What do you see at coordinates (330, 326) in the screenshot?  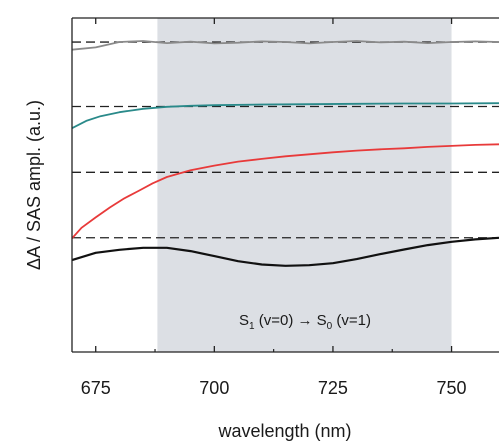 I see `annot-sub2: 0` at bounding box center [330, 326].